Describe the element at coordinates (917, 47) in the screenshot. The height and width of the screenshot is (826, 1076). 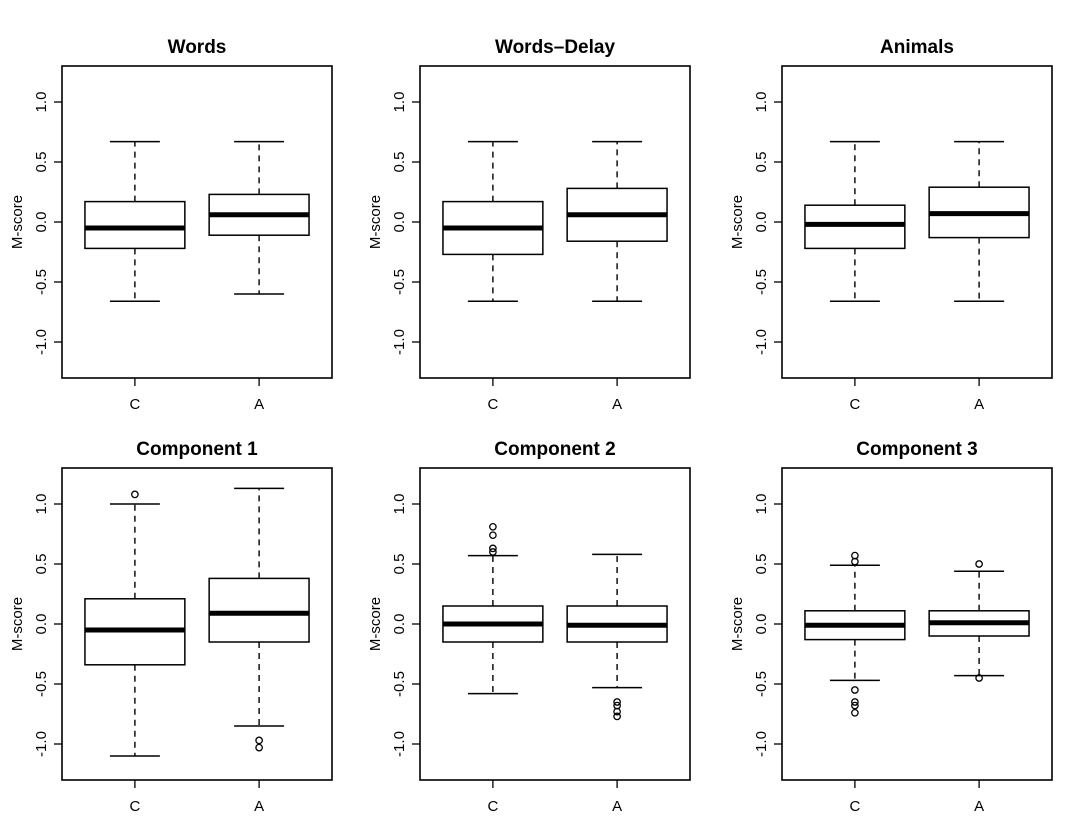
I see `panel-title: Animals` at that location.